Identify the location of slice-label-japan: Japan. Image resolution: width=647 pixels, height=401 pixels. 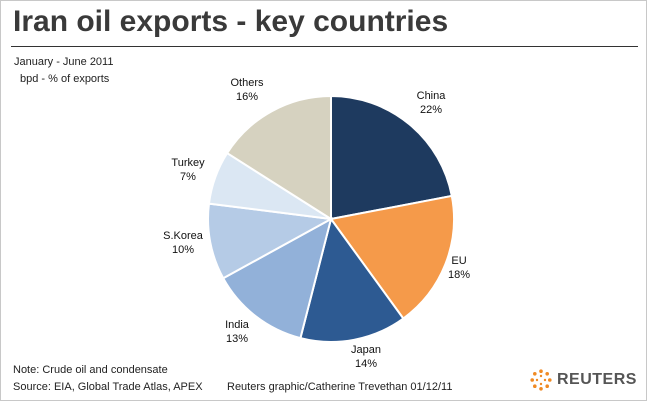
(366, 350).